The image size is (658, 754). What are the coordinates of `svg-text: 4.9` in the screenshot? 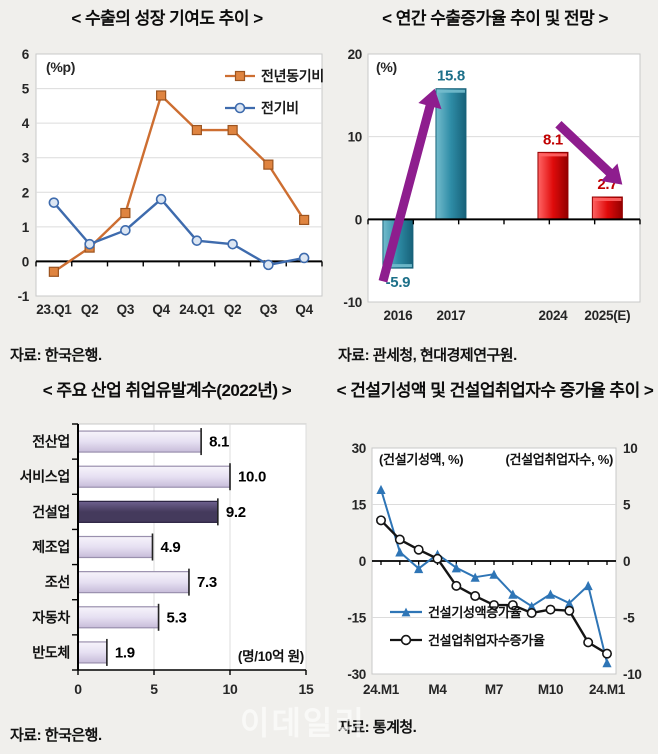 It's located at (170, 547).